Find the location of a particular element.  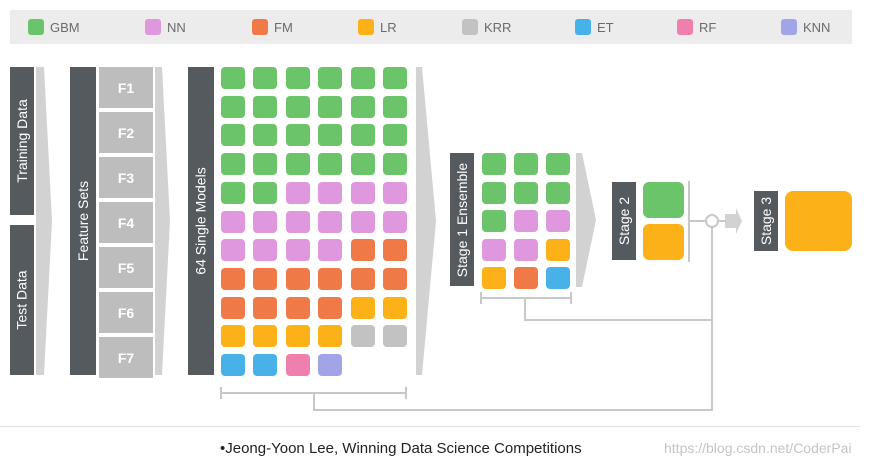

feature-set-f1: F1 is located at coordinates (126, 87).